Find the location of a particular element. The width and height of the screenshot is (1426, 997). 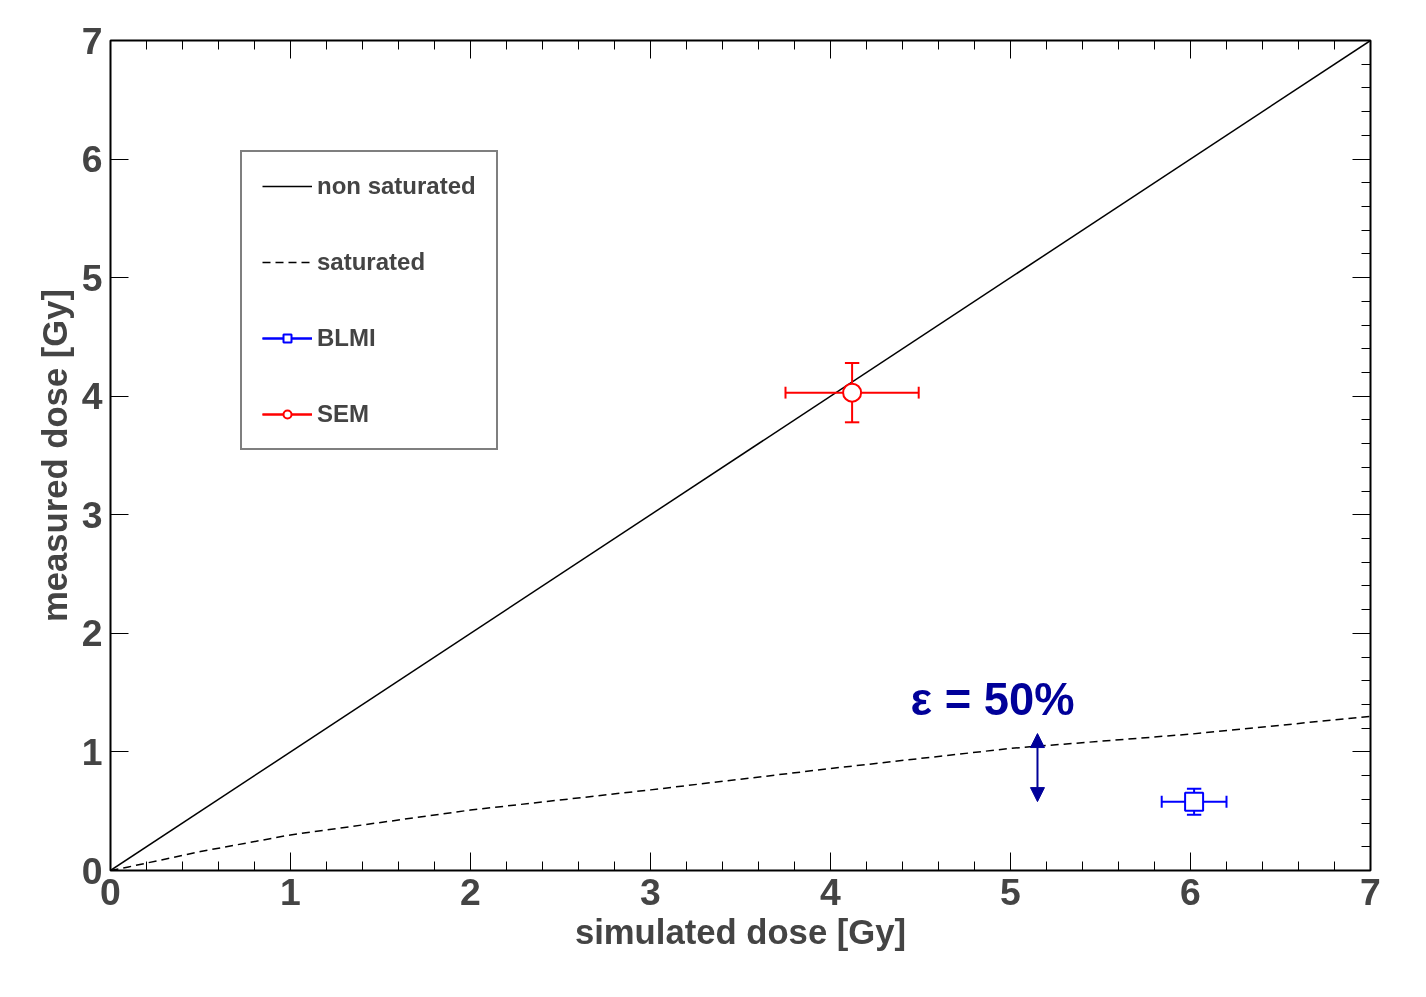

x-axis-title: simulated dose [Gy] is located at coordinates (740, 931).